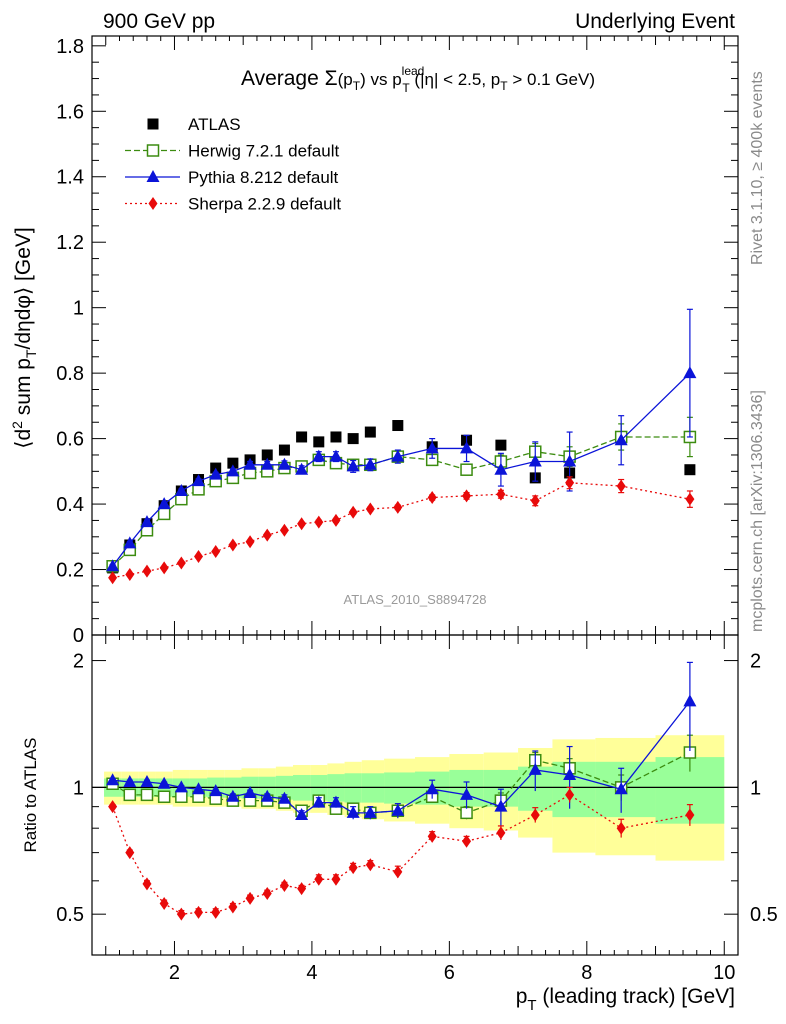 The image size is (786, 1024). I want to click on ratio-y-tick-label-right: 0.5, so click(764, 915).